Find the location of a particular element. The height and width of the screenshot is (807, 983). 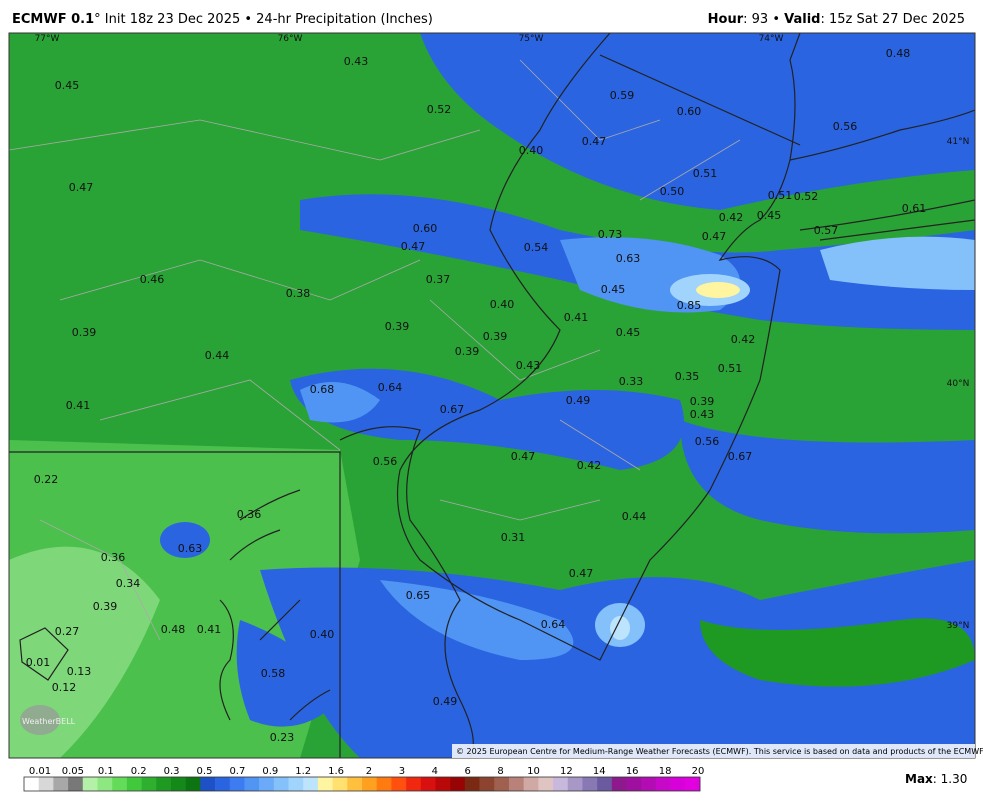

legend-tick-label: 0.7 is located at coordinates (237, 771).